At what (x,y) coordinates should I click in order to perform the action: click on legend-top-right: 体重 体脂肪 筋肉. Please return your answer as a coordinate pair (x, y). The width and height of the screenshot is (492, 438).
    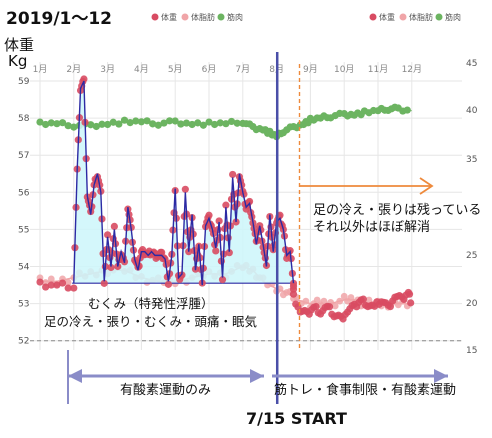
    Looking at the image, I should click on (415, 17).